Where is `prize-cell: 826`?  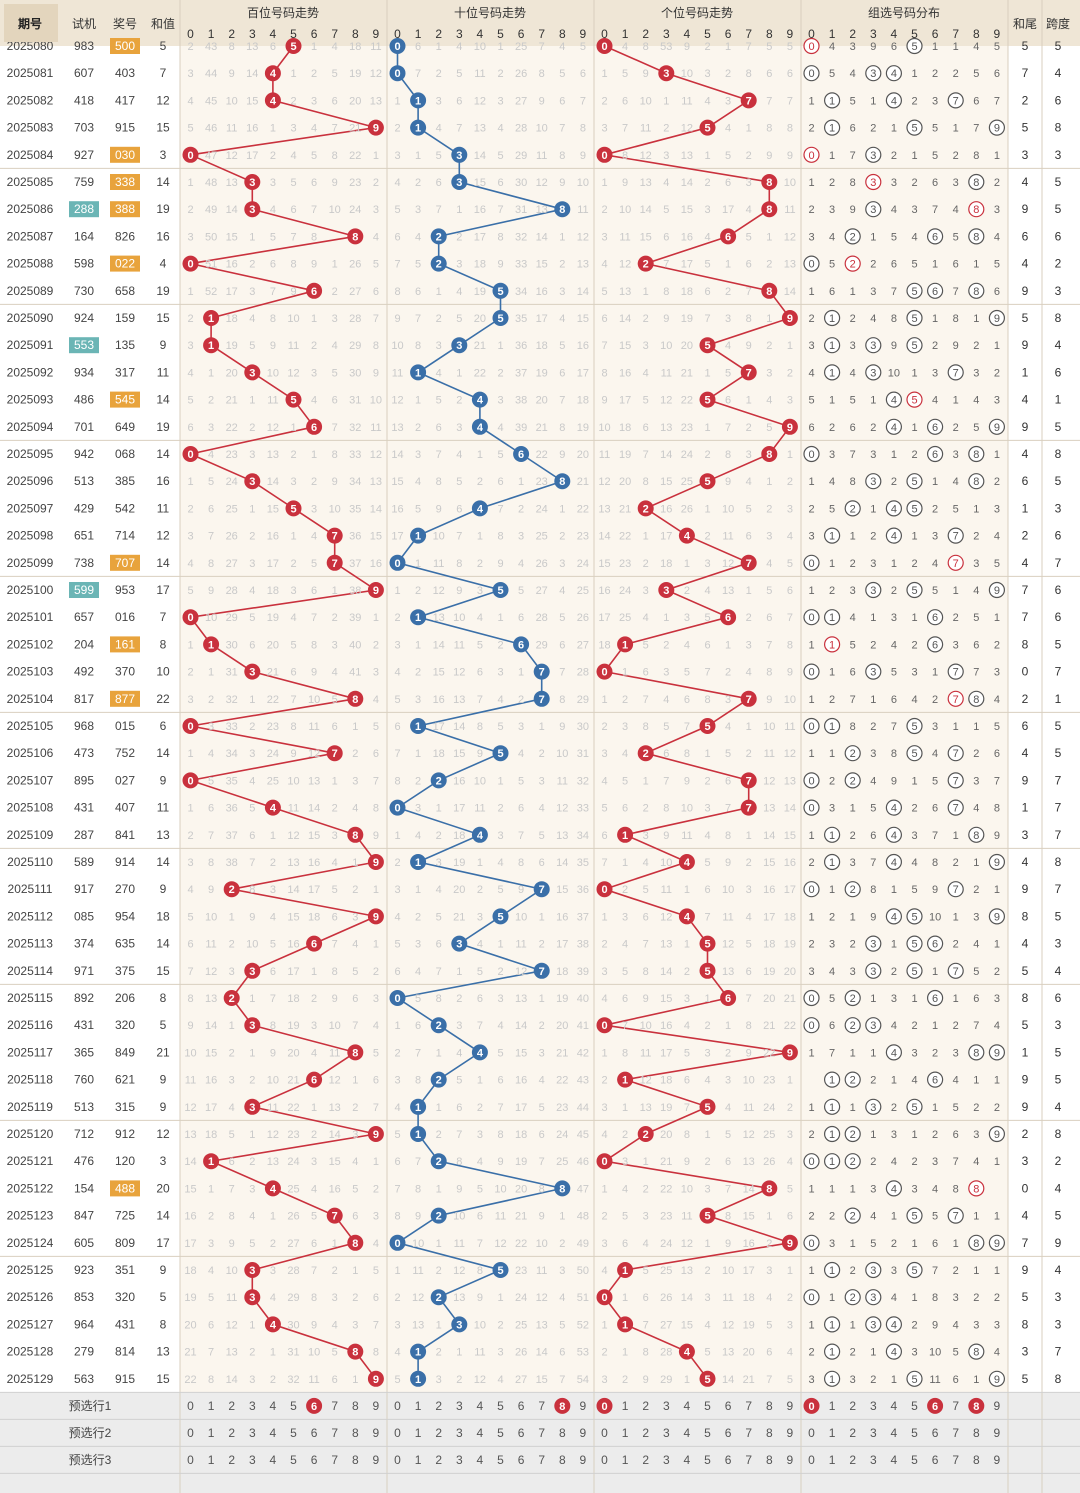
prize-cell: 826 is located at coordinates (125, 236).